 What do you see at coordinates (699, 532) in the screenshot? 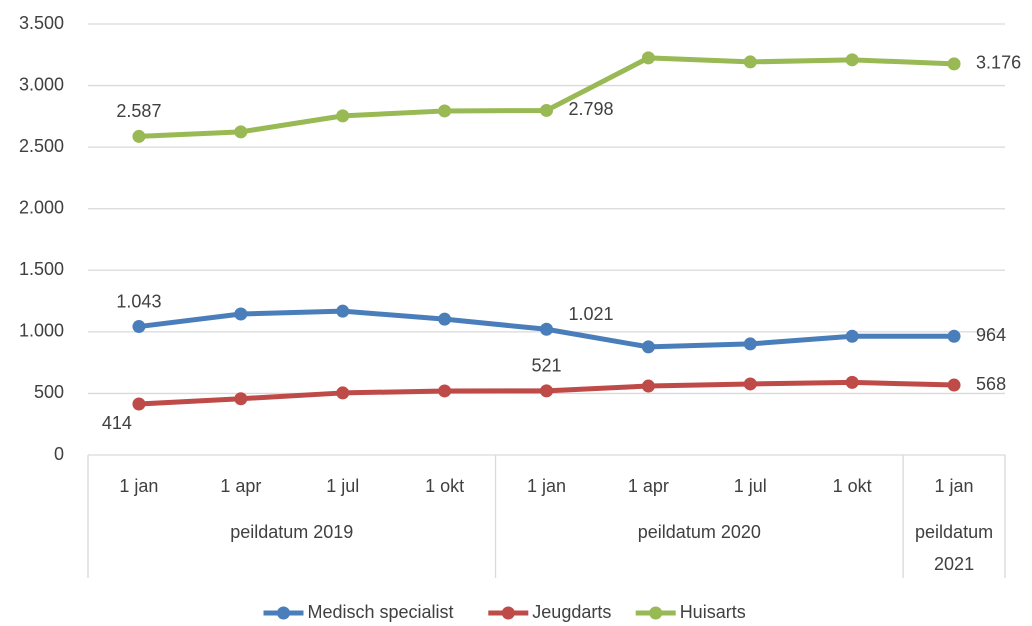
I see `group-label: peildatum 2020` at bounding box center [699, 532].